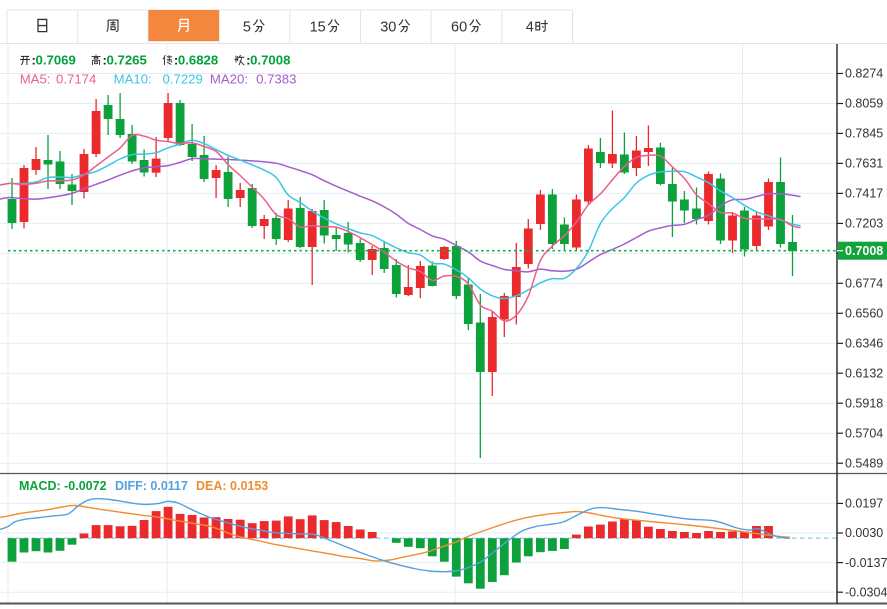  I want to click on svg-text: 0.5918, so click(864, 403).